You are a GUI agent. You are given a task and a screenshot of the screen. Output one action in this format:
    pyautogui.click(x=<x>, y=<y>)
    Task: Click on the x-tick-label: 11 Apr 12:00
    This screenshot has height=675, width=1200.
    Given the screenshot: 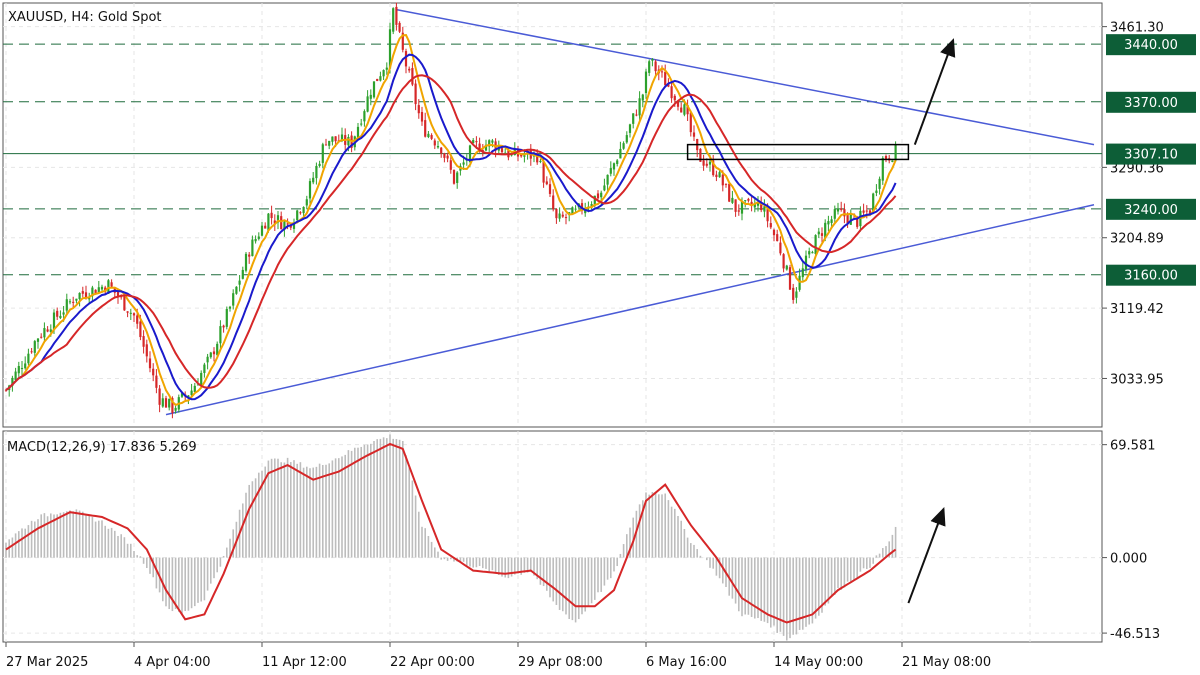 What is the action you would take?
    pyautogui.click(x=304, y=662)
    